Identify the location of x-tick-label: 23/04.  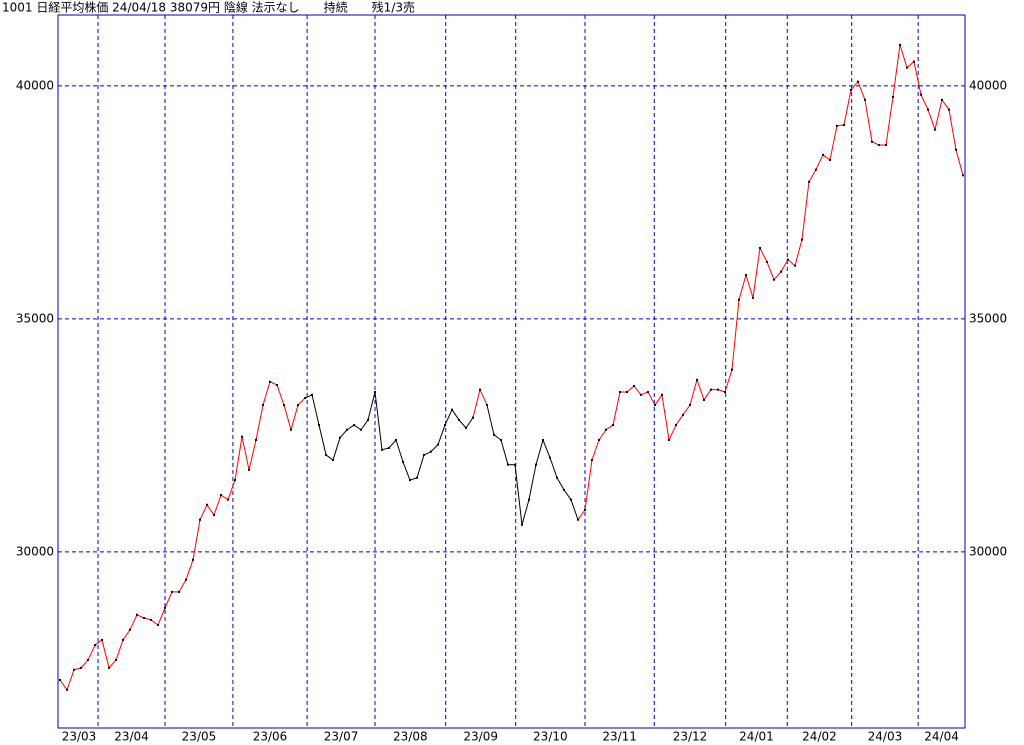
(131, 737).